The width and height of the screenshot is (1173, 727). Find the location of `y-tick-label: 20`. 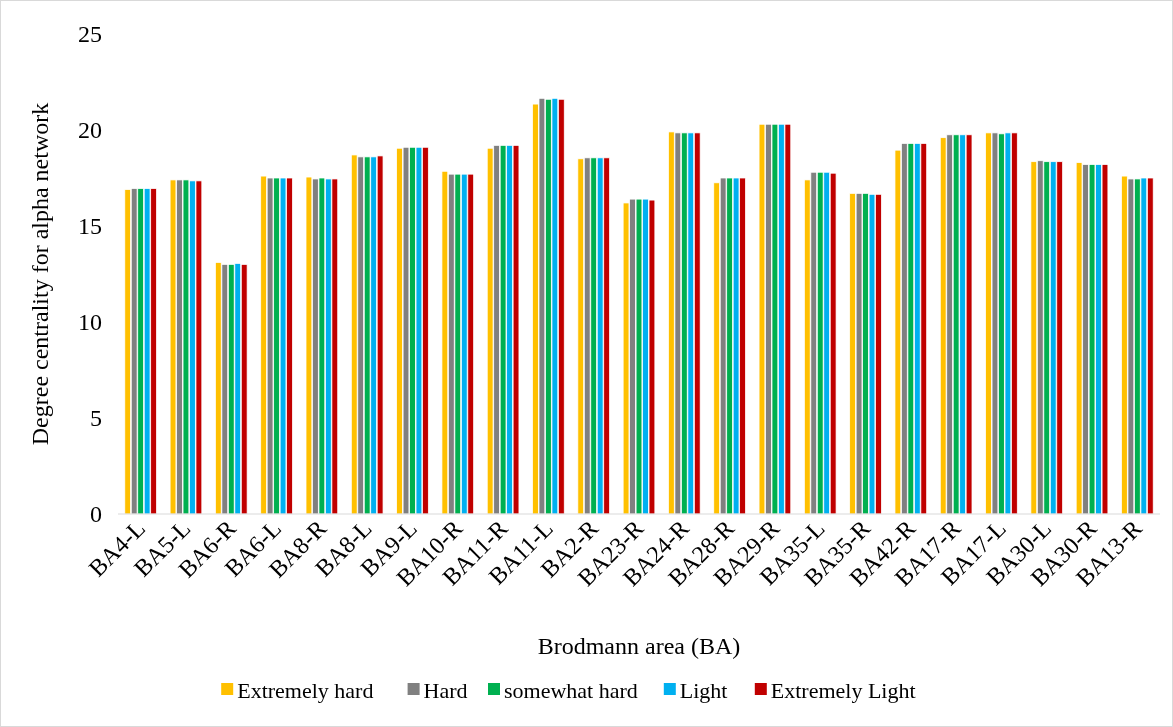

y-tick-label: 20 is located at coordinates (90, 130).